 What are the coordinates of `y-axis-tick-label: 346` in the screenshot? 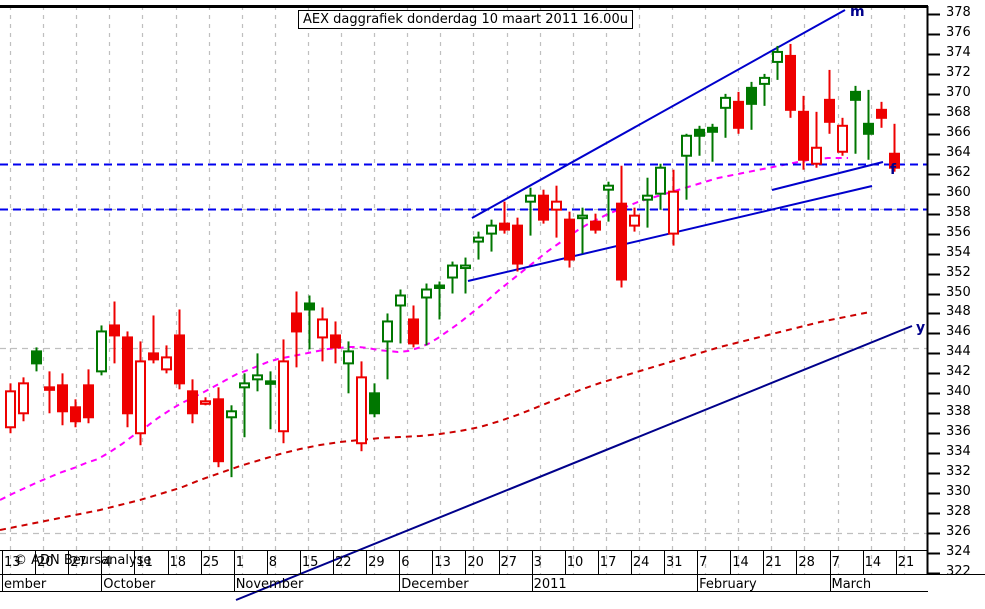 It's located at (958, 332).